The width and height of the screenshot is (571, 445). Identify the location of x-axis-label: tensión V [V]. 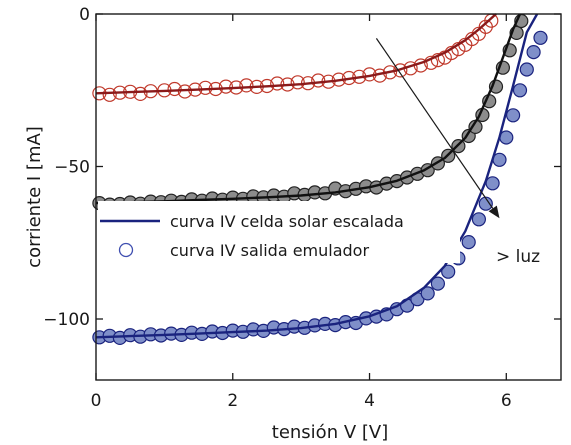
(330, 432).